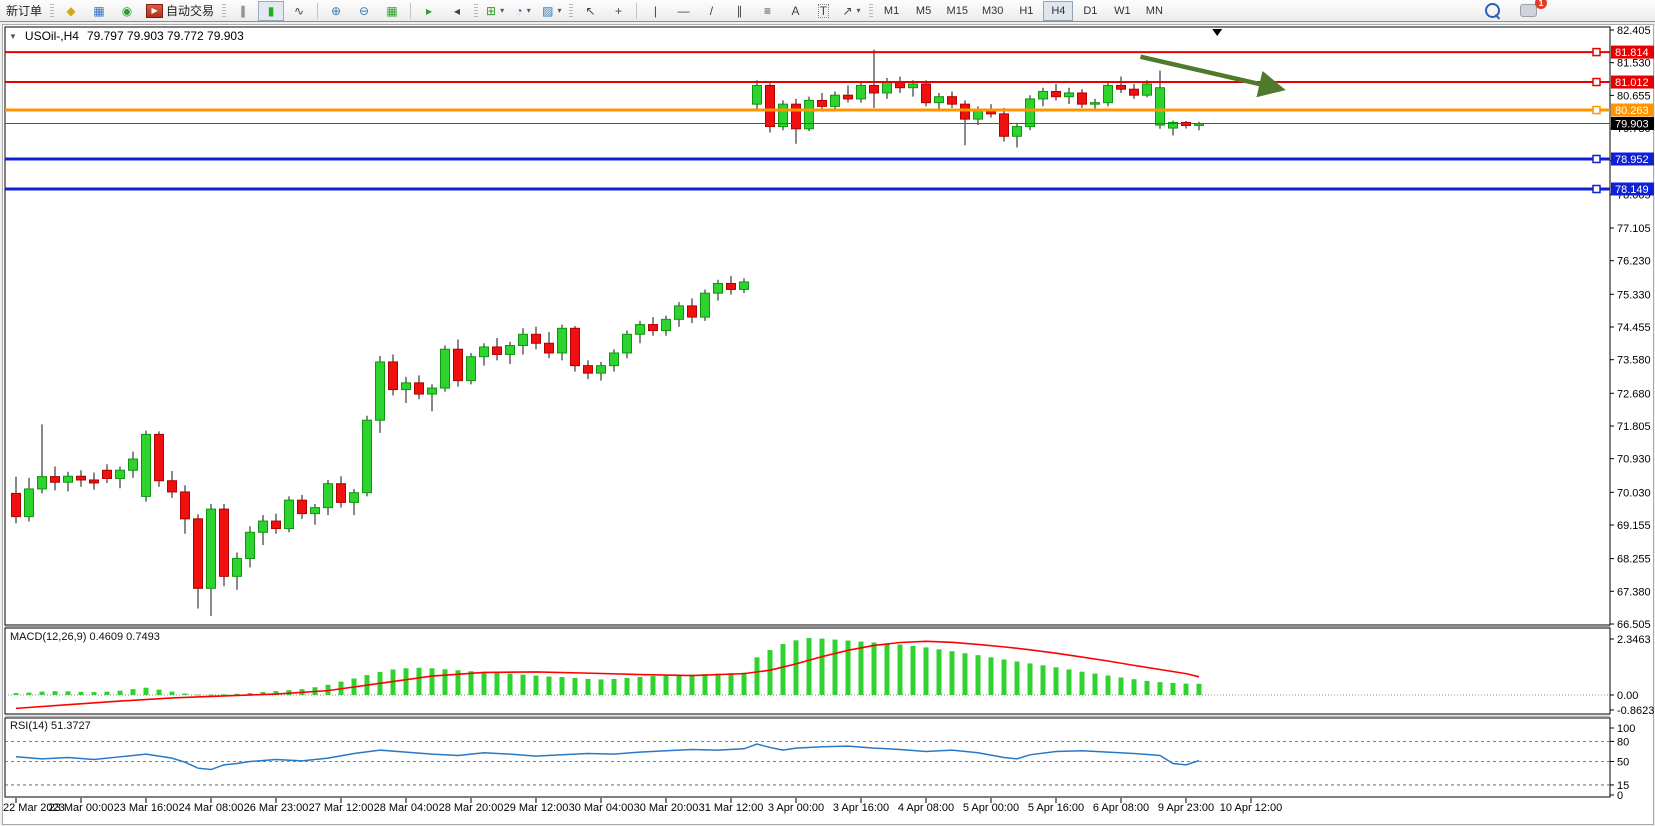 This screenshot has width=1655, height=826. I want to click on time-label: 9 Apr 23:00, so click(1186, 808).